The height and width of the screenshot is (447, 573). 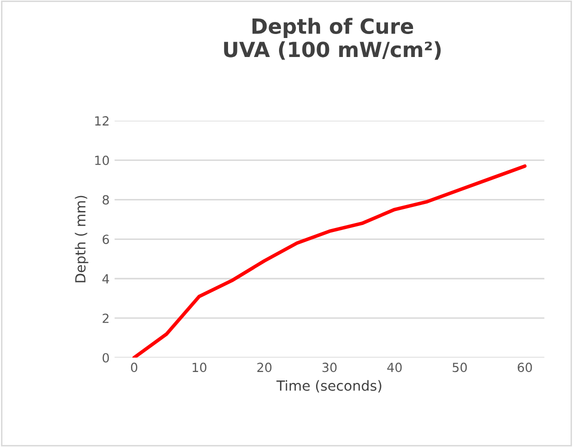 I want to click on y-tick-label: 0, so click(x=105, y=358).